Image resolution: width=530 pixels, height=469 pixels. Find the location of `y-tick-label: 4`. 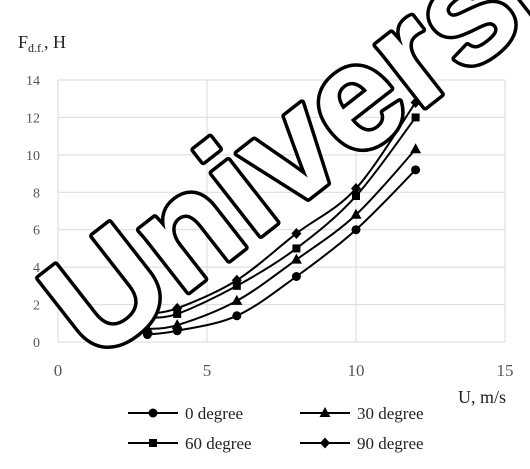

y-tick-label: 4 is located at coordinates (36, 268).